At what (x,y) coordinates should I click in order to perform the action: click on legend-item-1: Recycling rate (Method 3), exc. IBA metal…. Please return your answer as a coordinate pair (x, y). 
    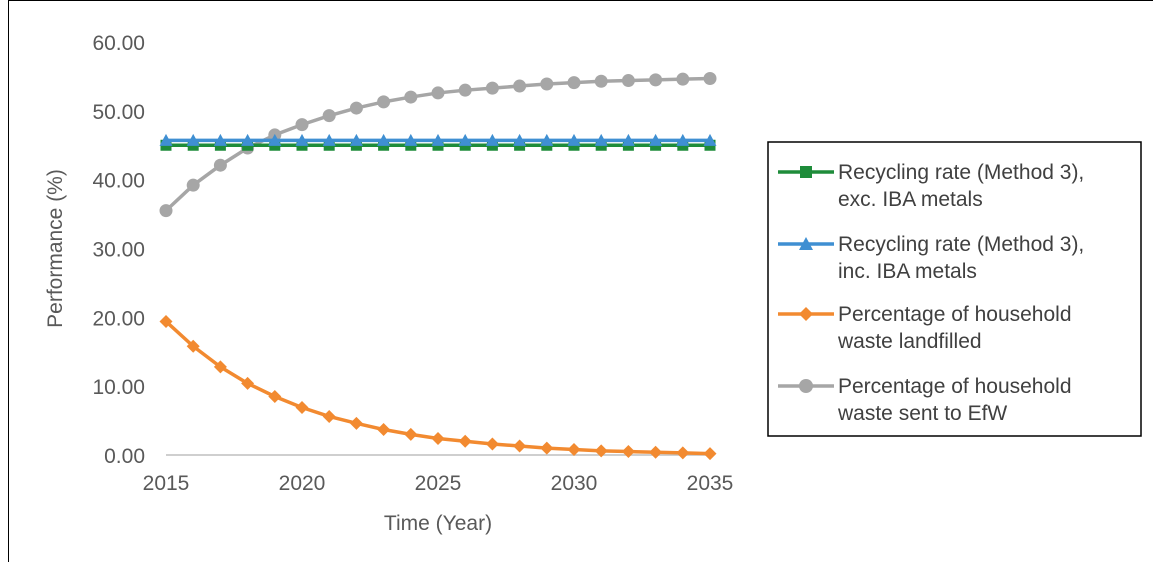
    Looking at the image, I should click on (931, 186).